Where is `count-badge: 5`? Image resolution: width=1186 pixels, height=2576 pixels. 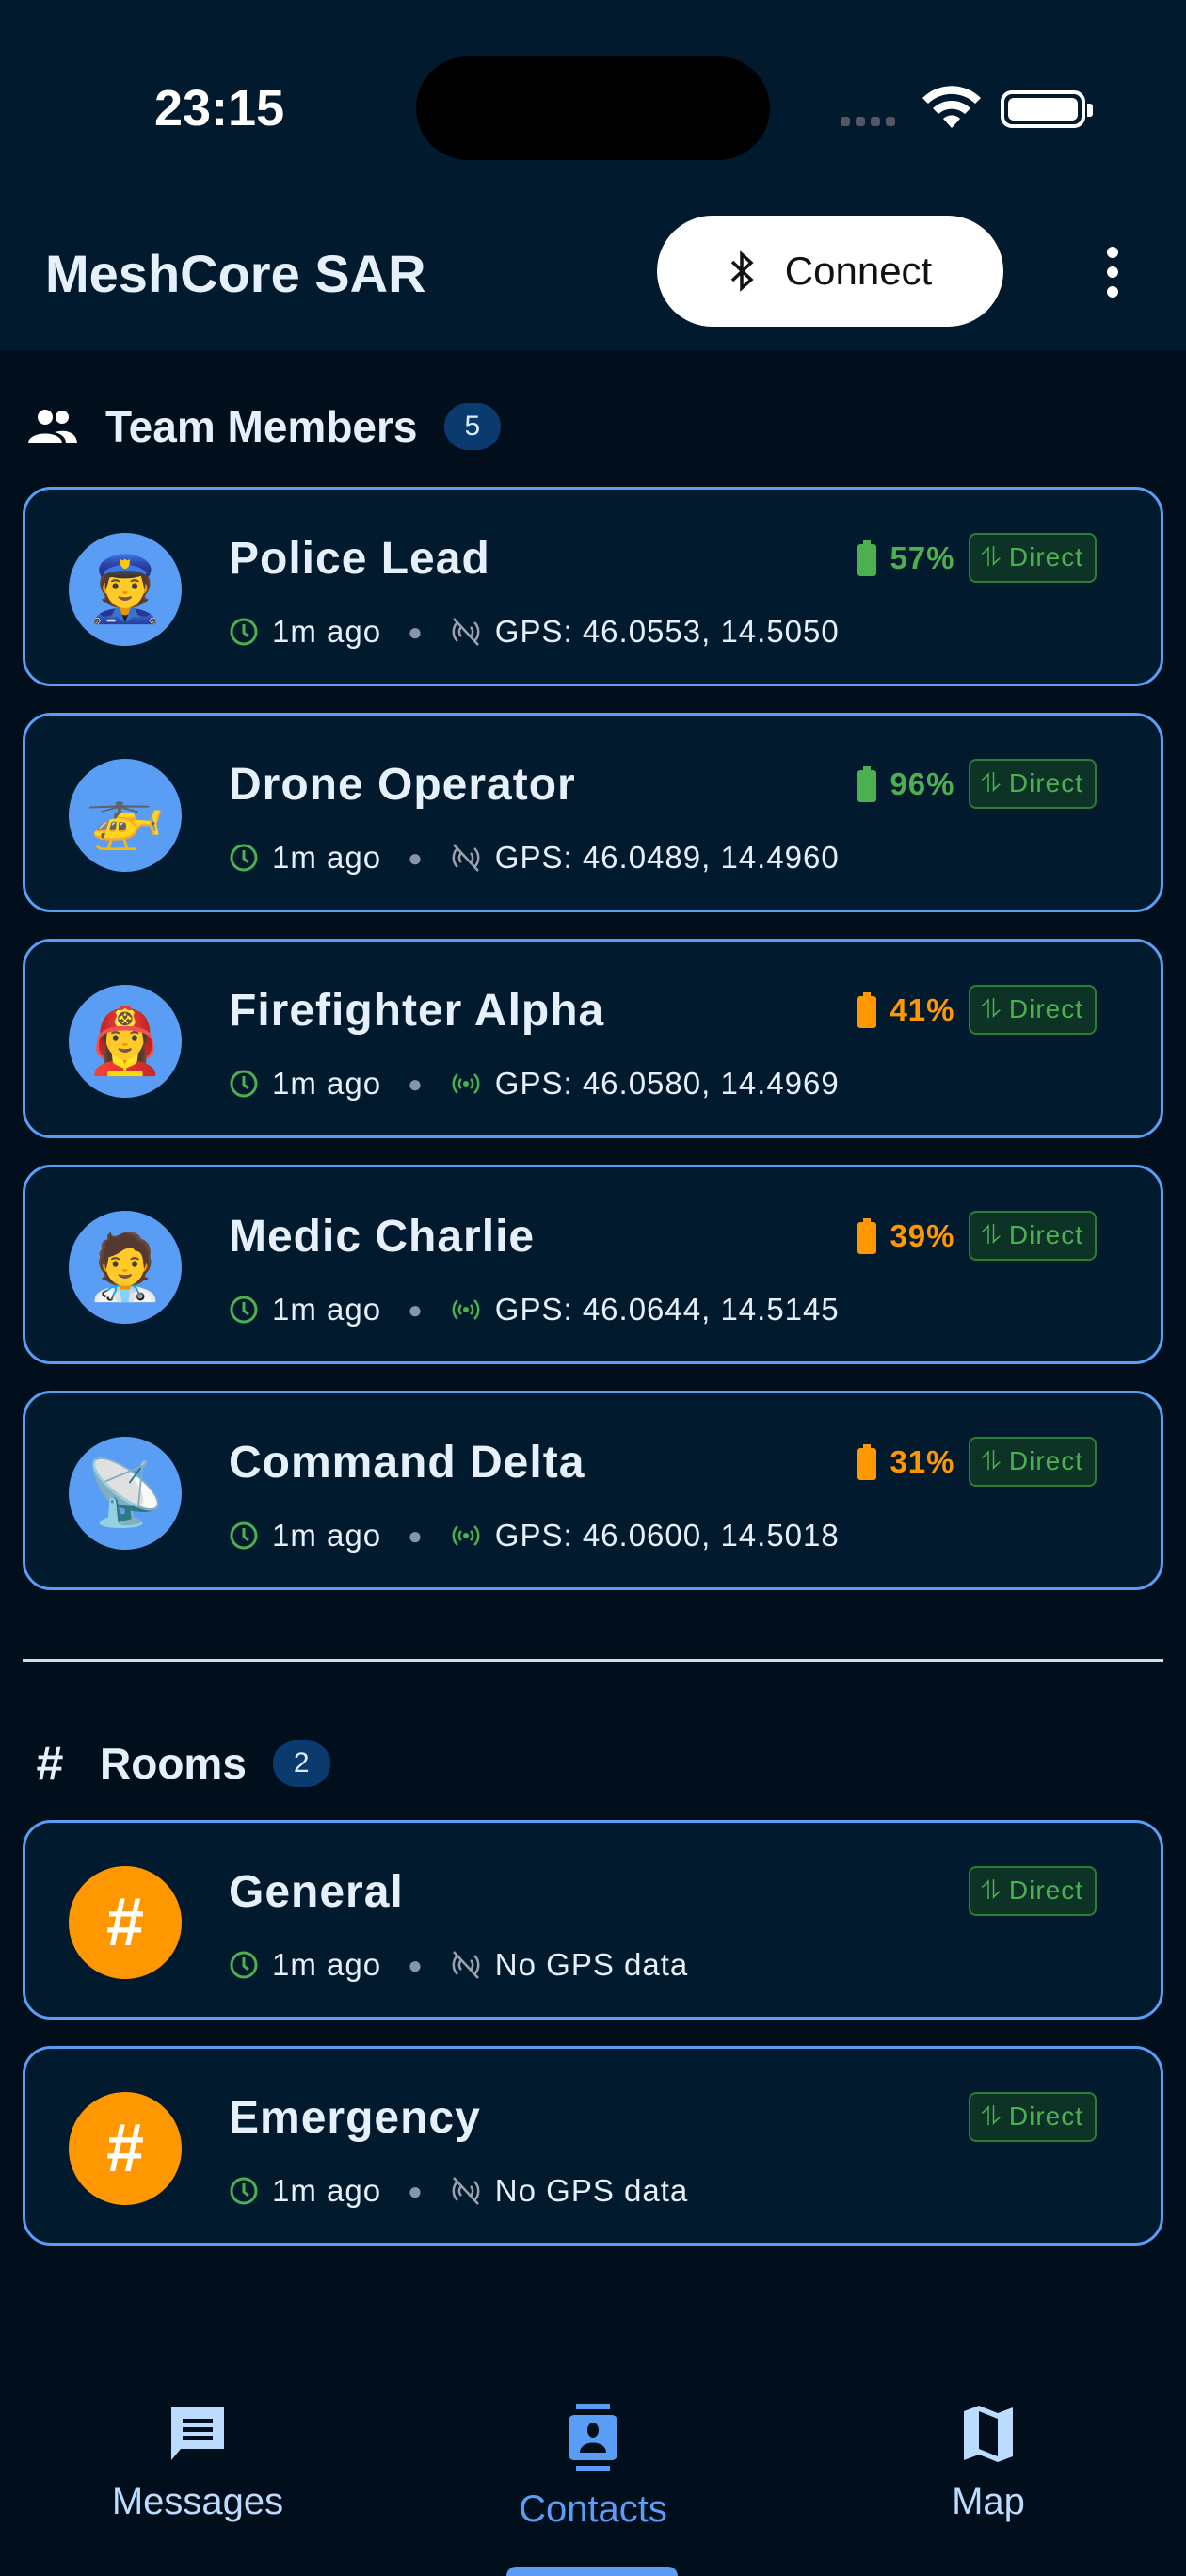 count-badge: 5 is located at coordinates (472, 426).